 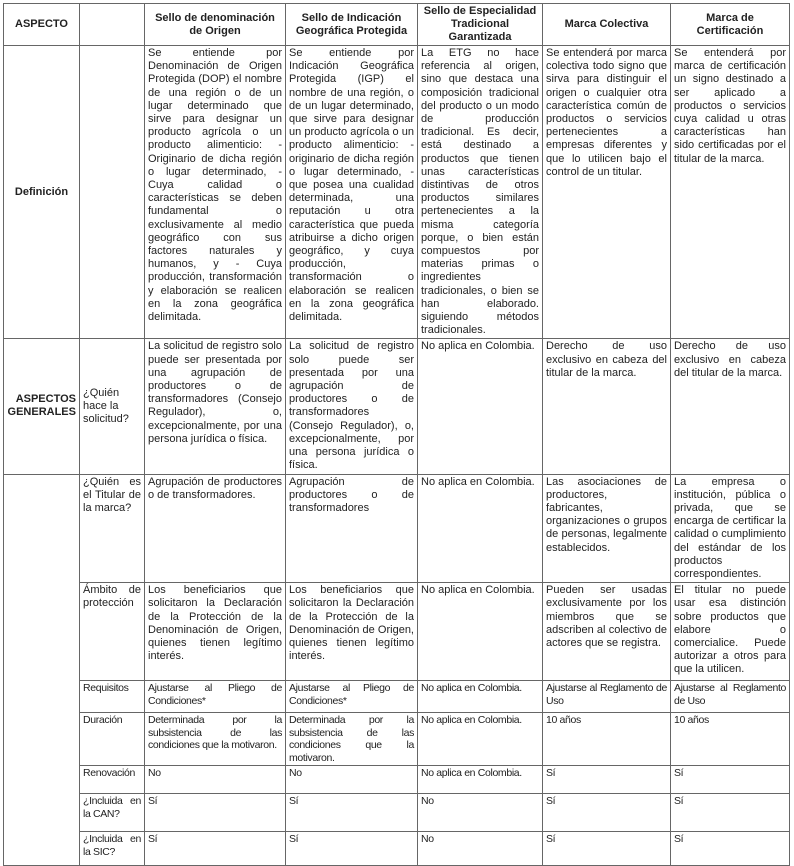 What do you see at coordinates (41, 192) in the screenshot?
I see `definicion-label: Definición` at bounding box center [41, 192].